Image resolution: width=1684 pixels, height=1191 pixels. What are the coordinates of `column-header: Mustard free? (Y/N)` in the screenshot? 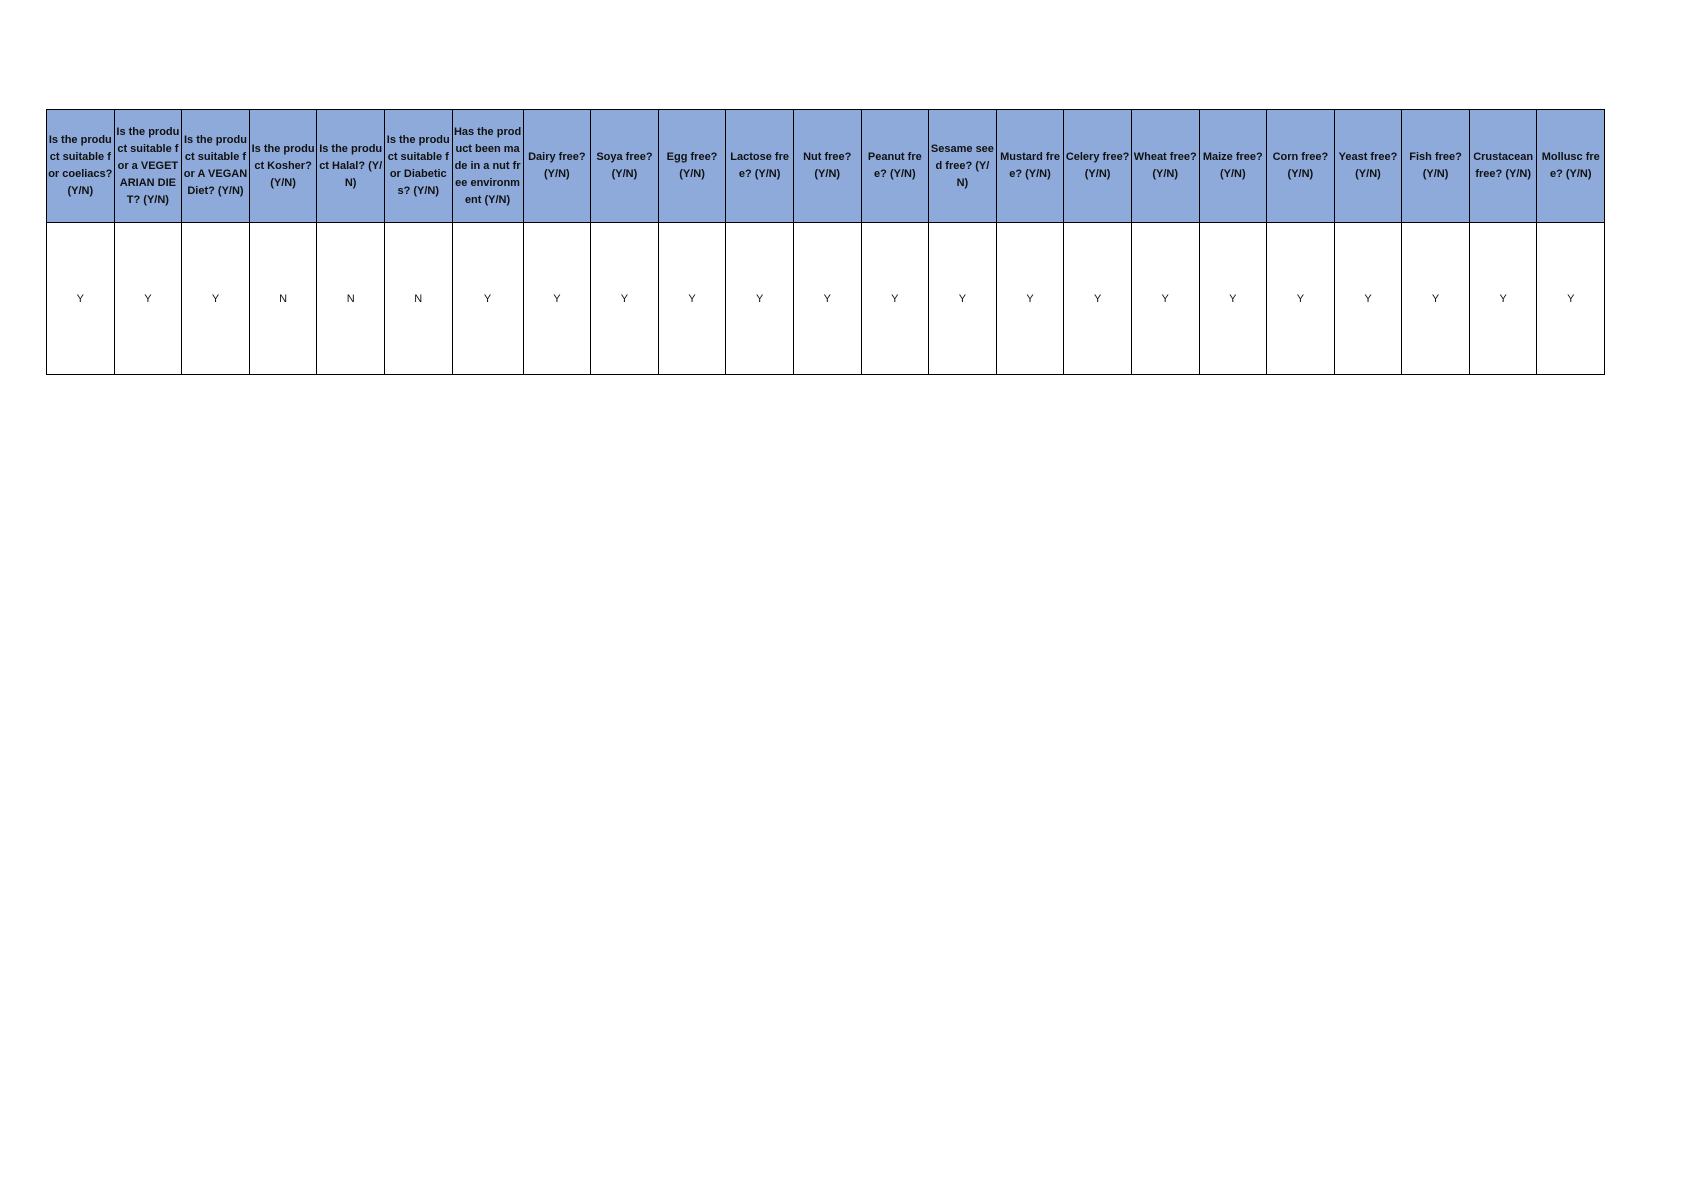 It's located at (1030, 166).